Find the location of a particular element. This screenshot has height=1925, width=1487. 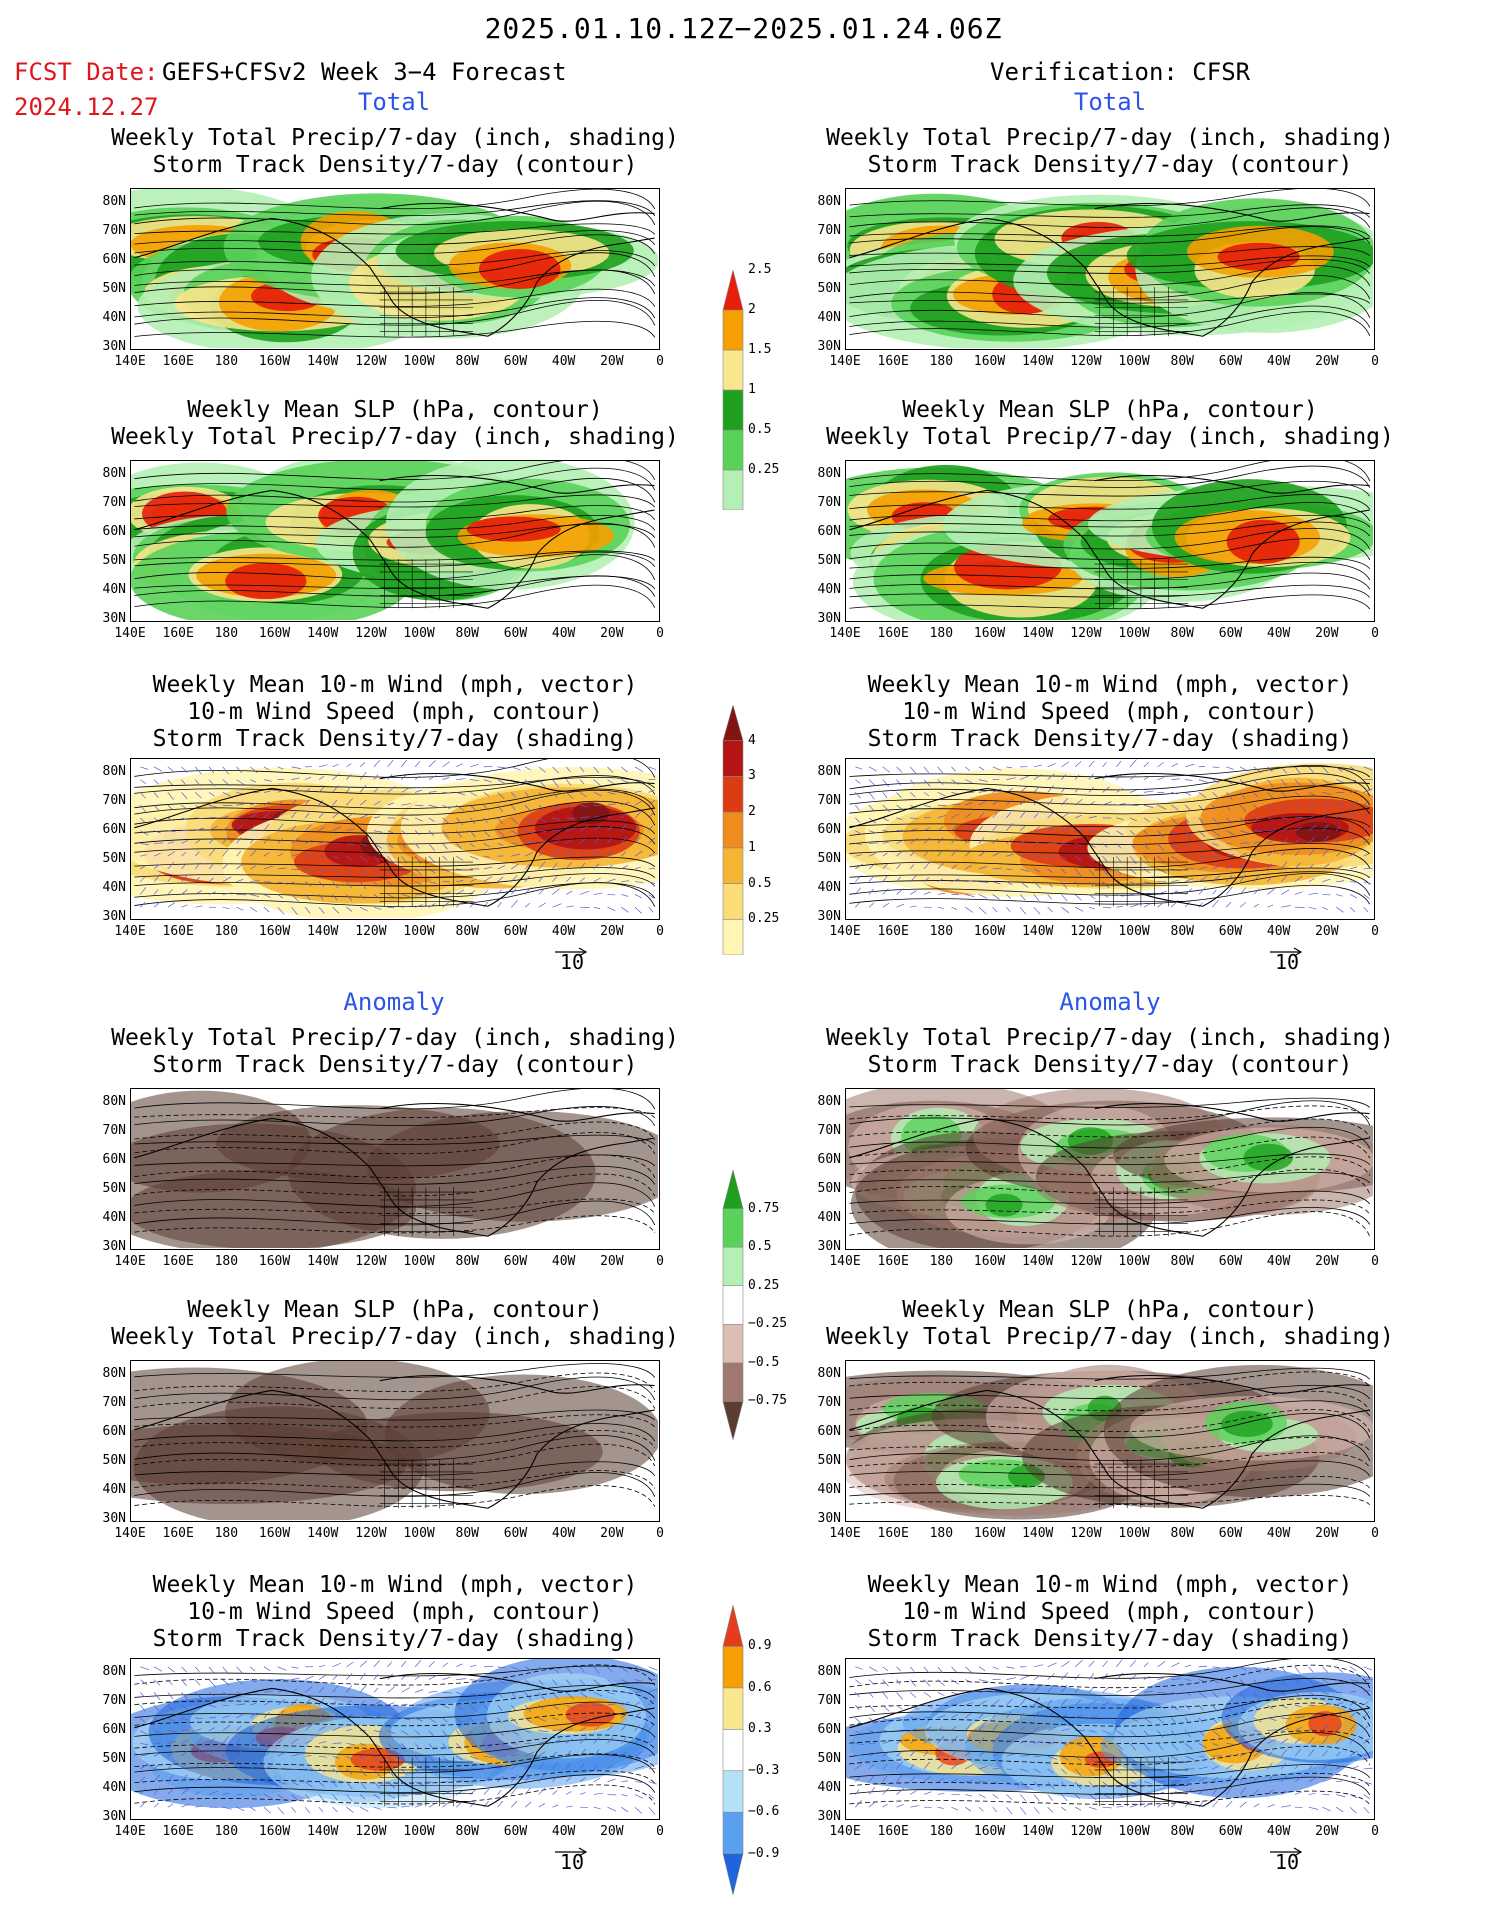

lat-tick-label: 80N is located at coordinates (114, 771).